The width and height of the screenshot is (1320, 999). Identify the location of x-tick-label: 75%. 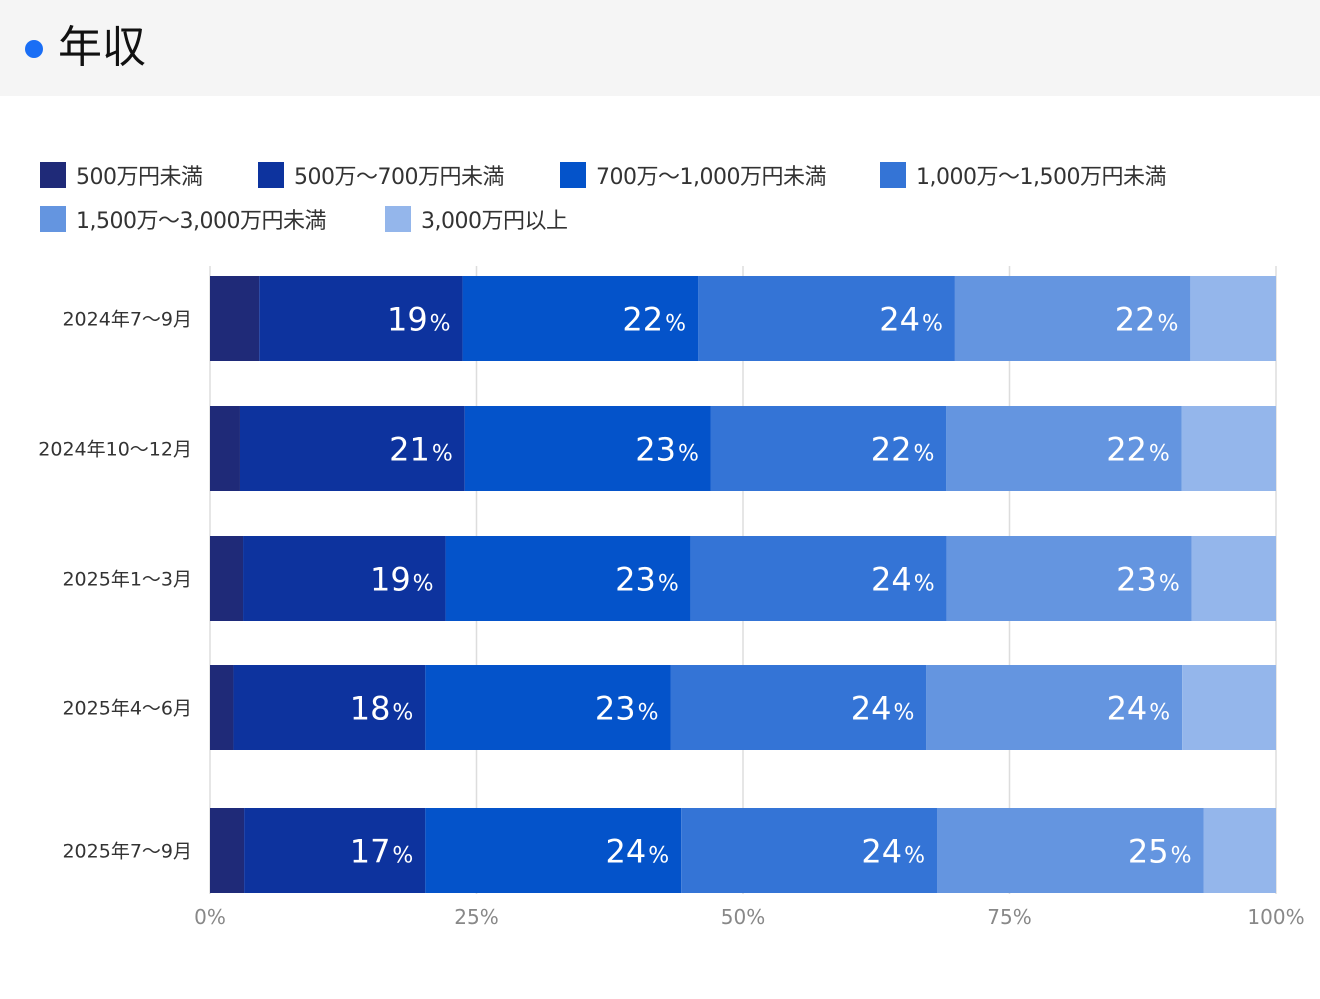
(1009, 917).